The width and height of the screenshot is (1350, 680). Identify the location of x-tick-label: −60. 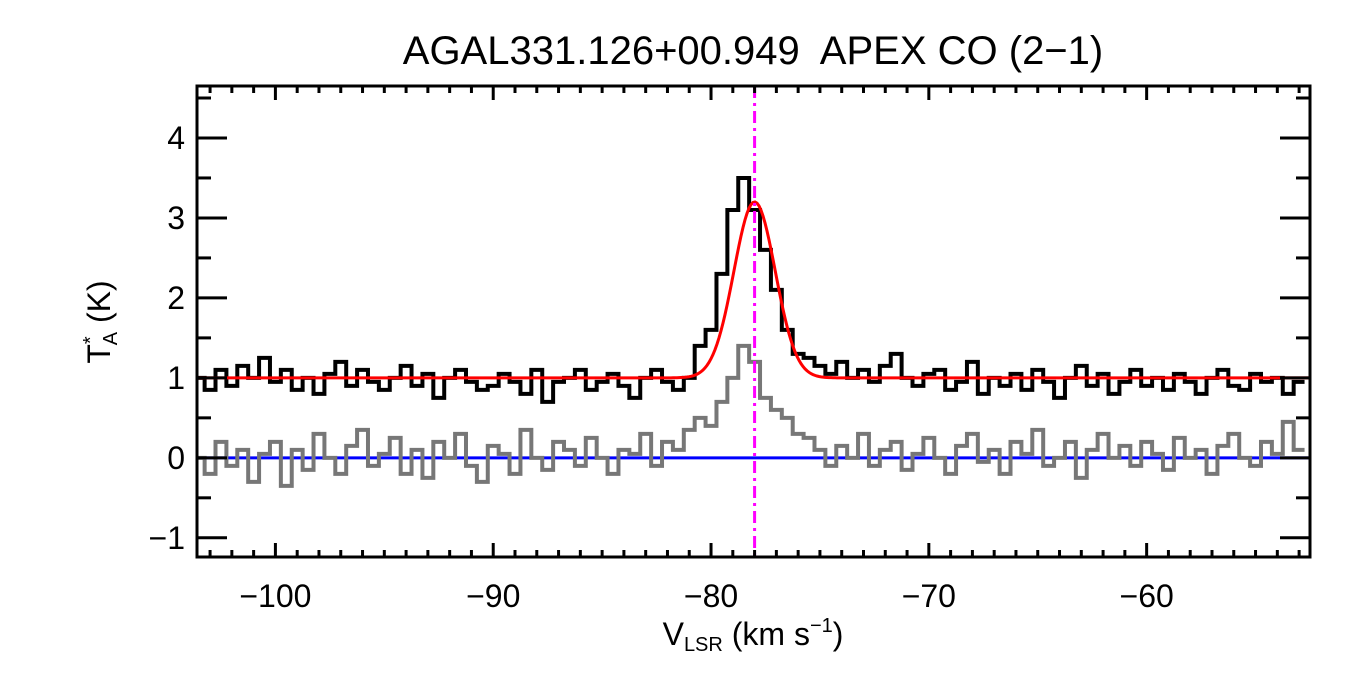
(1147, 596).